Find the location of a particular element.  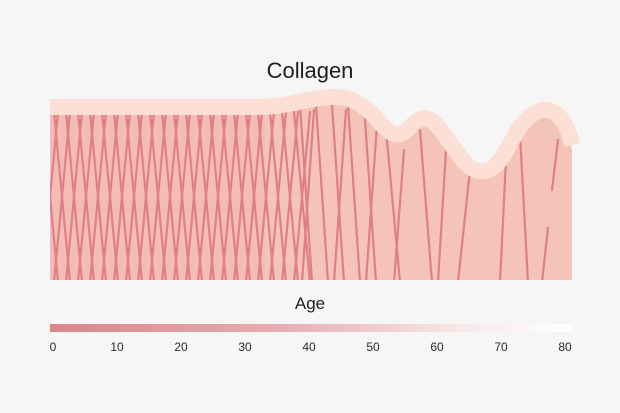

diagram-title: Collagen is located at coordinates (310, 70).